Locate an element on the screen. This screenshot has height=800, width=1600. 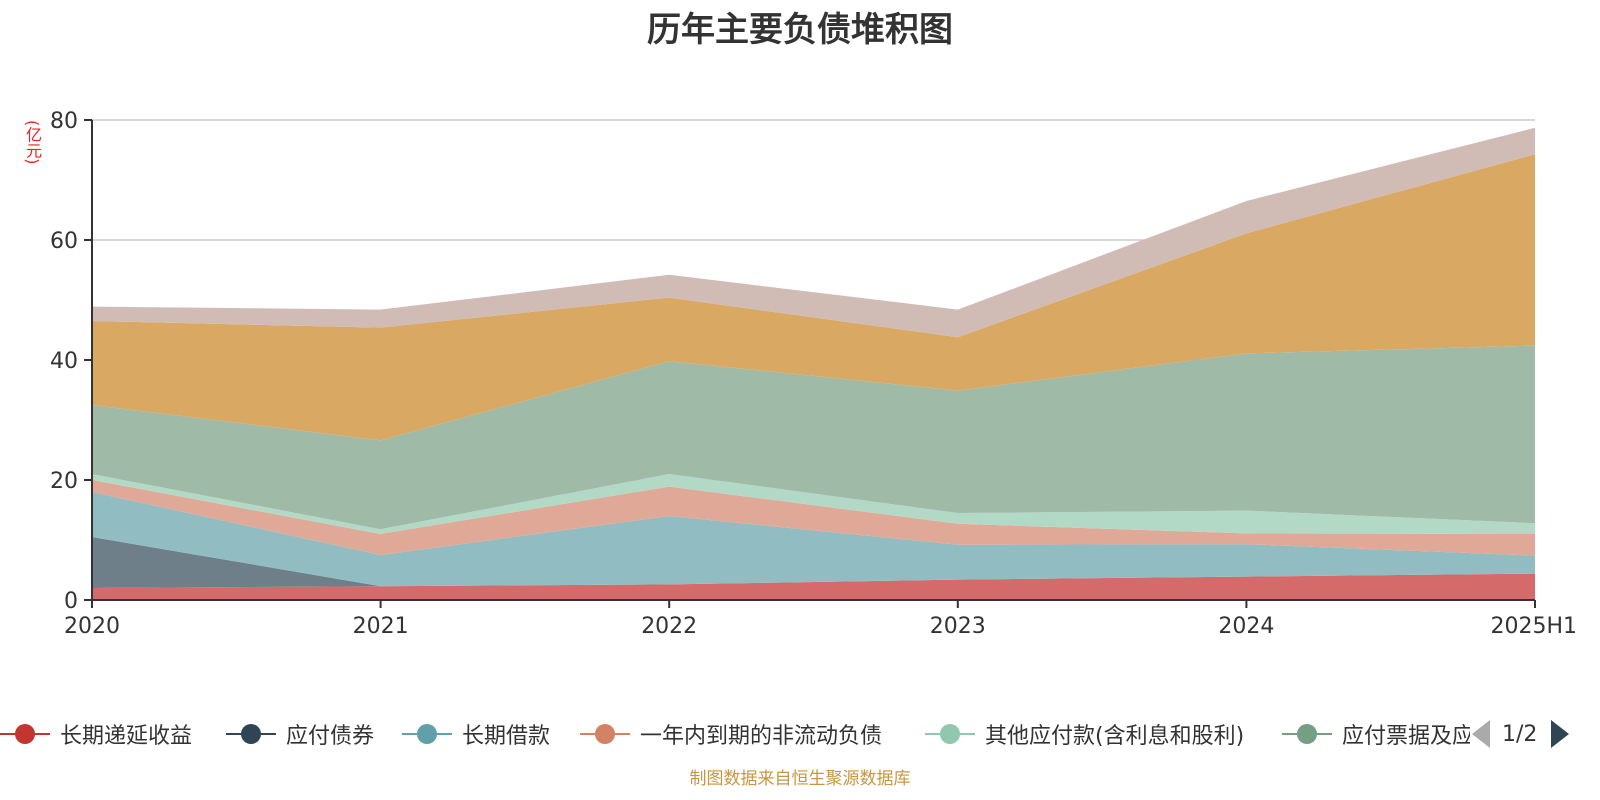
legend-item: 长期借款 is located at coordinates (476, 734).